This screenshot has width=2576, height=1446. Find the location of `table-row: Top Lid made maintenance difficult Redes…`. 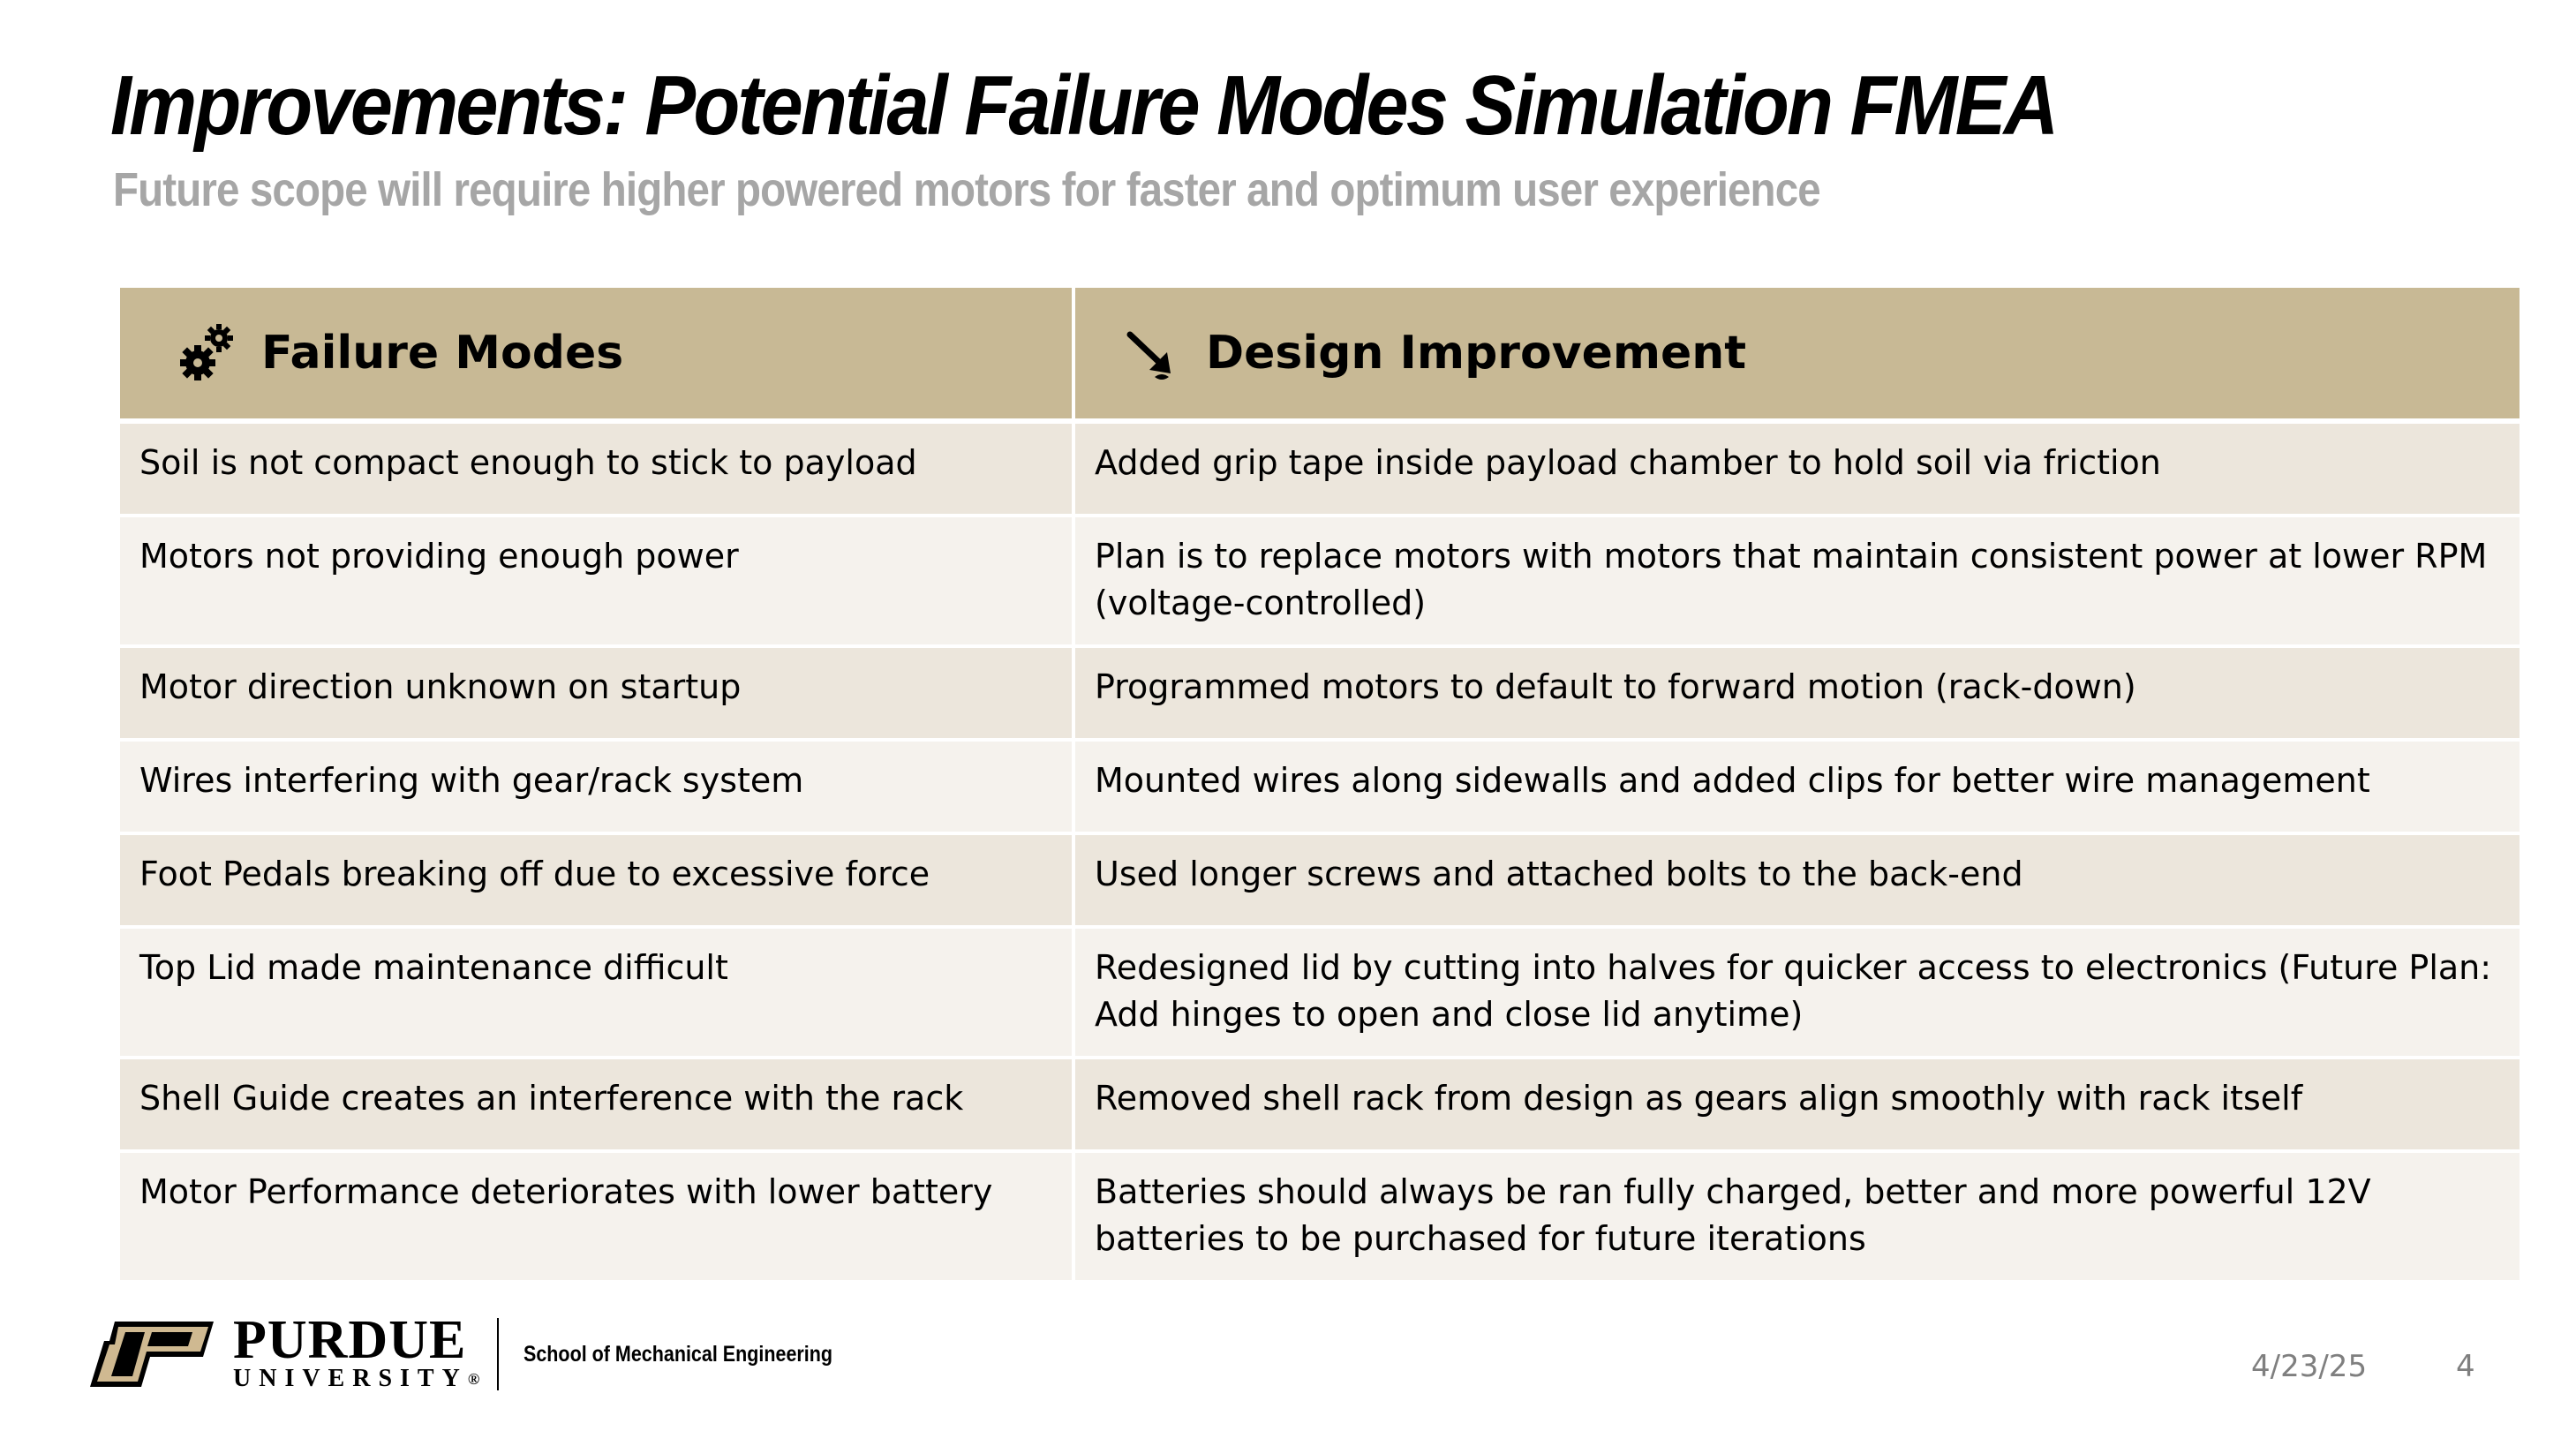

table-row: Top Lid made maintenance difficult Redes… is located at coordinates (1320, 993).